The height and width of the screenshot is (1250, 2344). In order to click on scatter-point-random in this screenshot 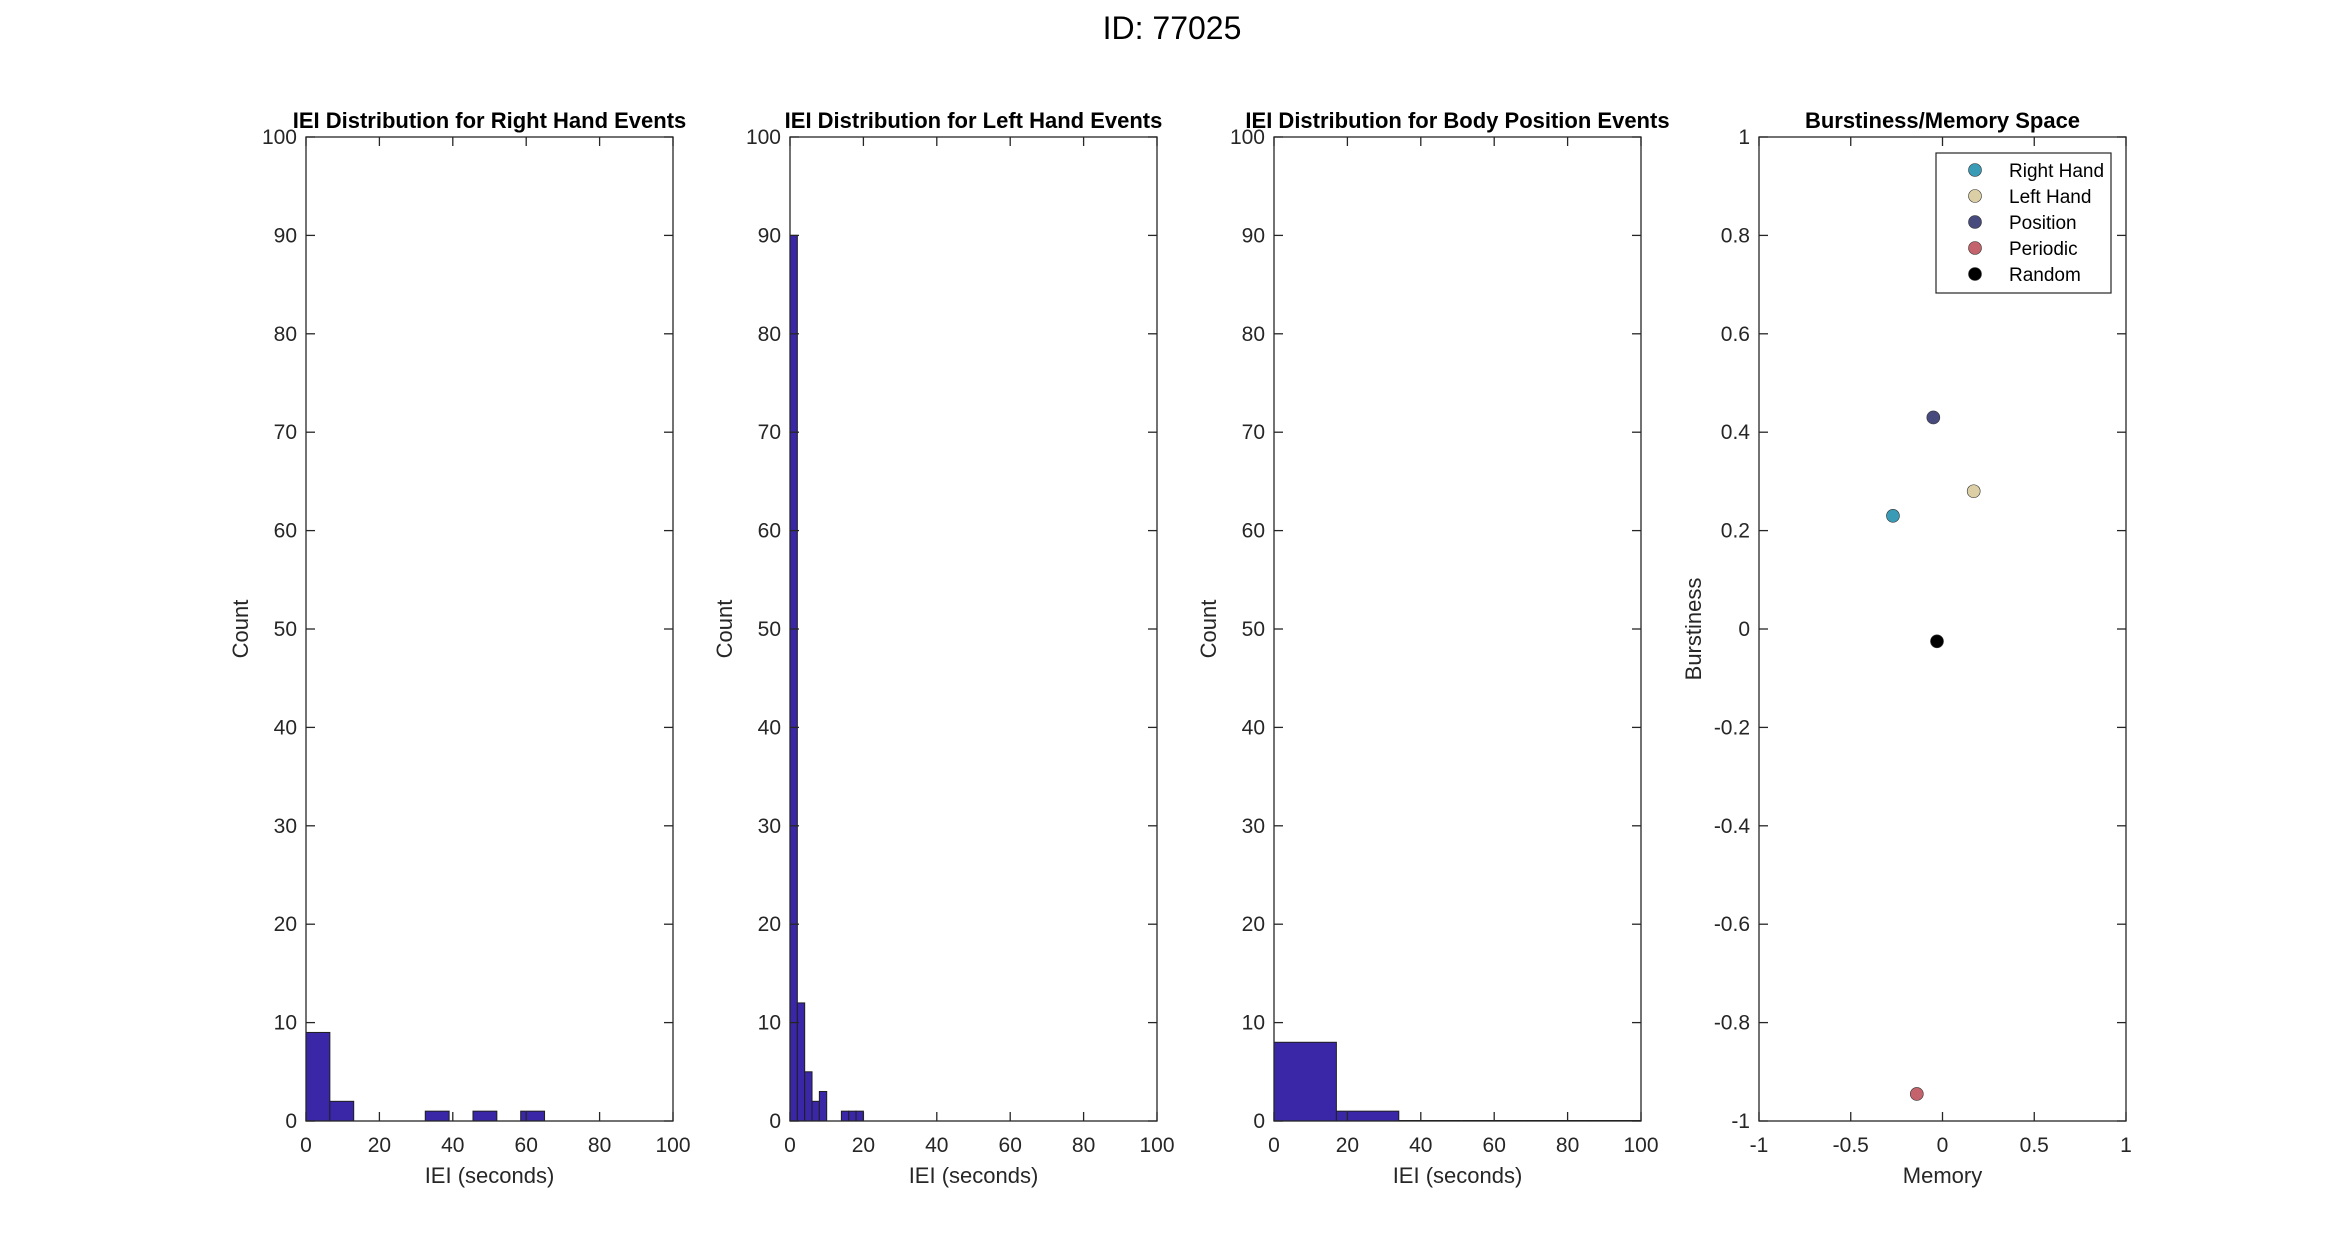, I will do `click(1937, 641)`.